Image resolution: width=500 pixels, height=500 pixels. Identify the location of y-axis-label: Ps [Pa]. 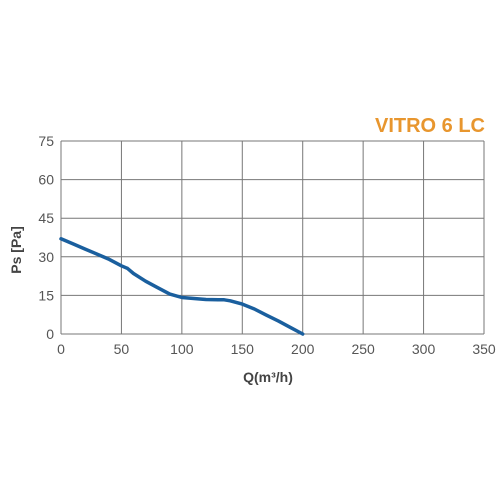
(16, 249).